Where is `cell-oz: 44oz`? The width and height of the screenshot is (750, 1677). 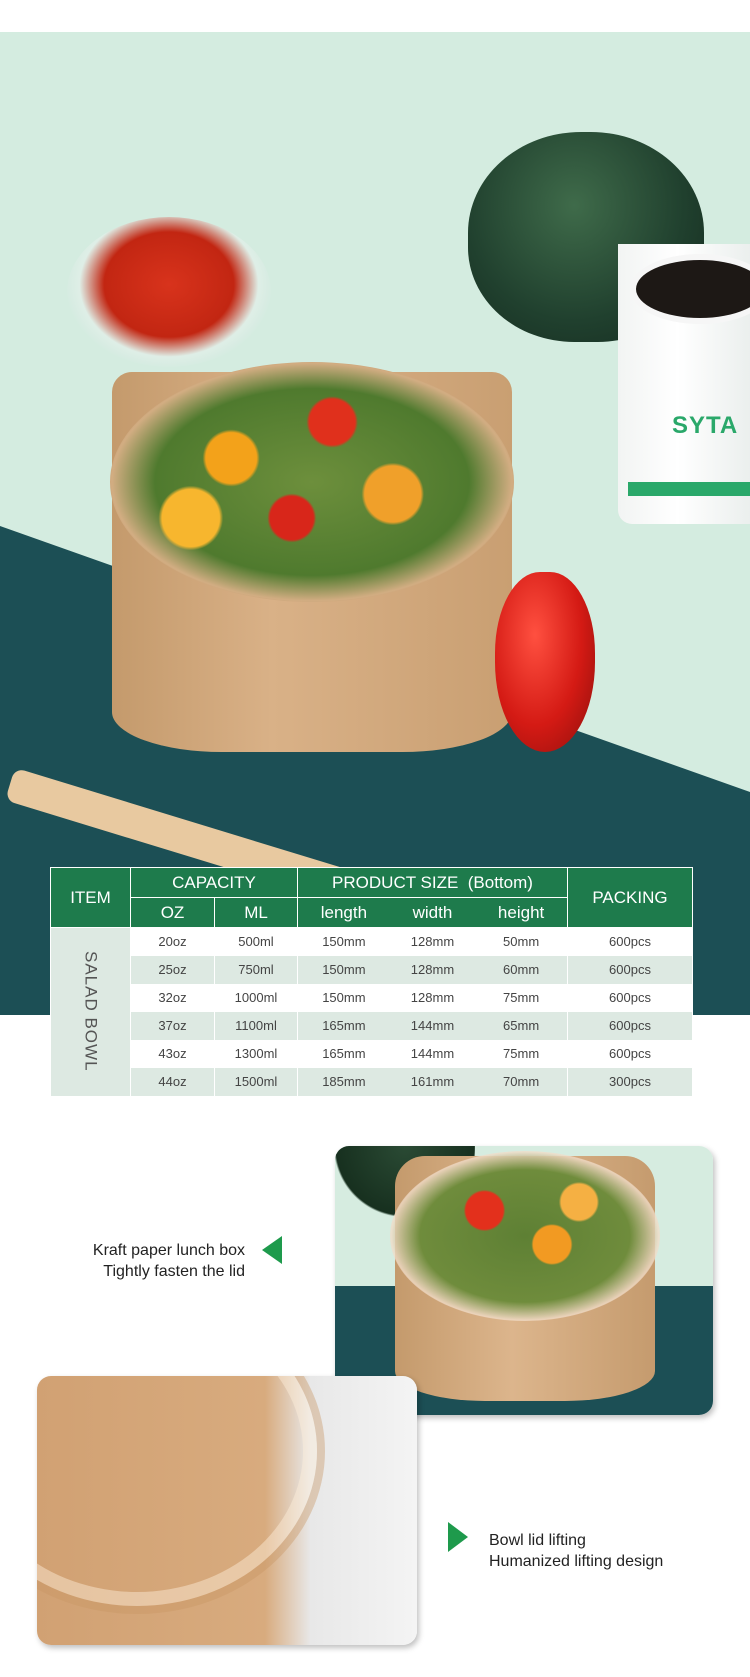 cell-oz: 44oz is located at coordinates (172, 1081).